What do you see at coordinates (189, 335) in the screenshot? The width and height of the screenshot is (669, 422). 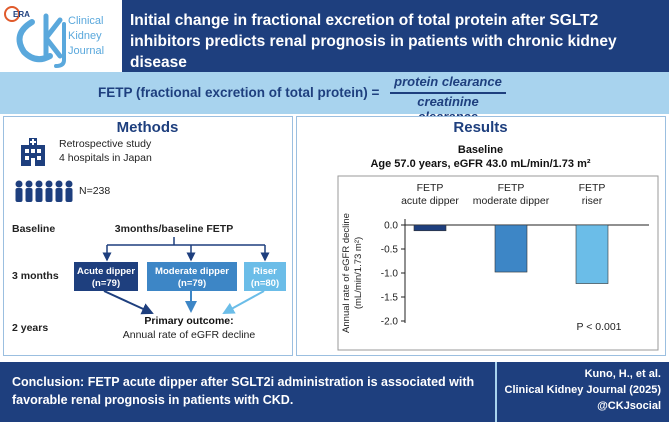 I see `outcome-desc: Annual rate of eGFR decline` at bounding box center [189, 335].